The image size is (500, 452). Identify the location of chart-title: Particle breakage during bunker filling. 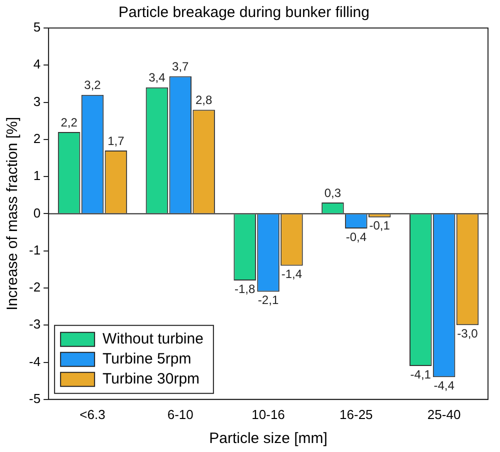
(244, 13).